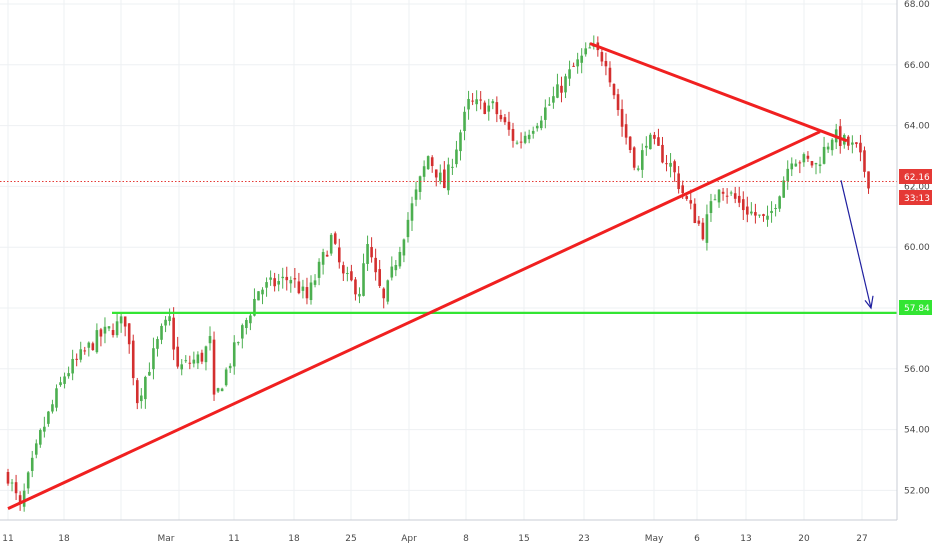 Image resolution: width=932 pixels, height=550 pixels. I want to click on x-tick-label: Apr, so click(409, 539).